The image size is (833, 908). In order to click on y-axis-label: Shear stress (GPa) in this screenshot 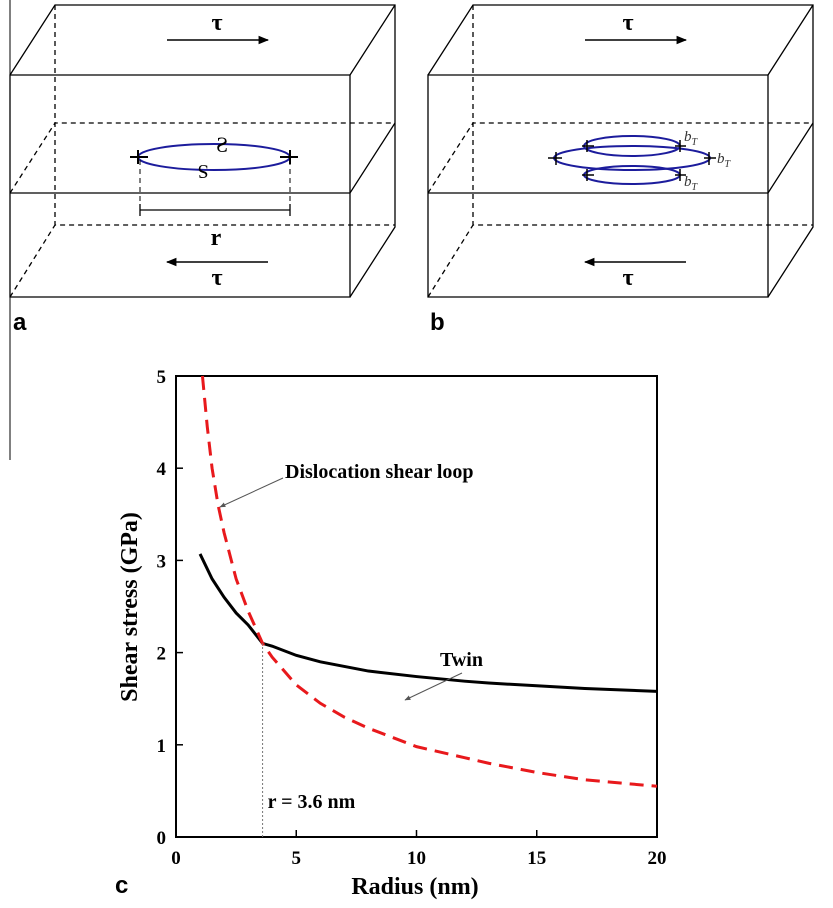, I will do `click(130, 607)`.